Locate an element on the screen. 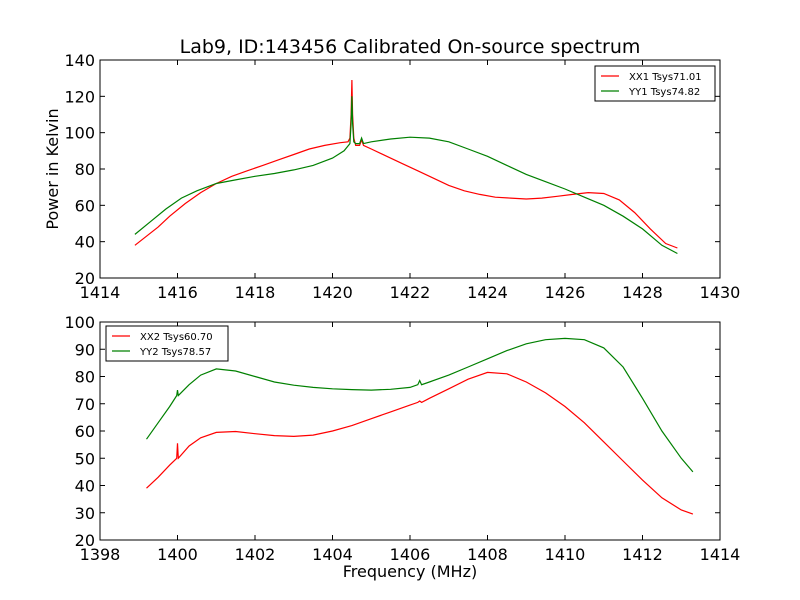 This screenshot has height=600, width=800. y-axis-label: Power in Kelvin is located at coordinates (52, 168).